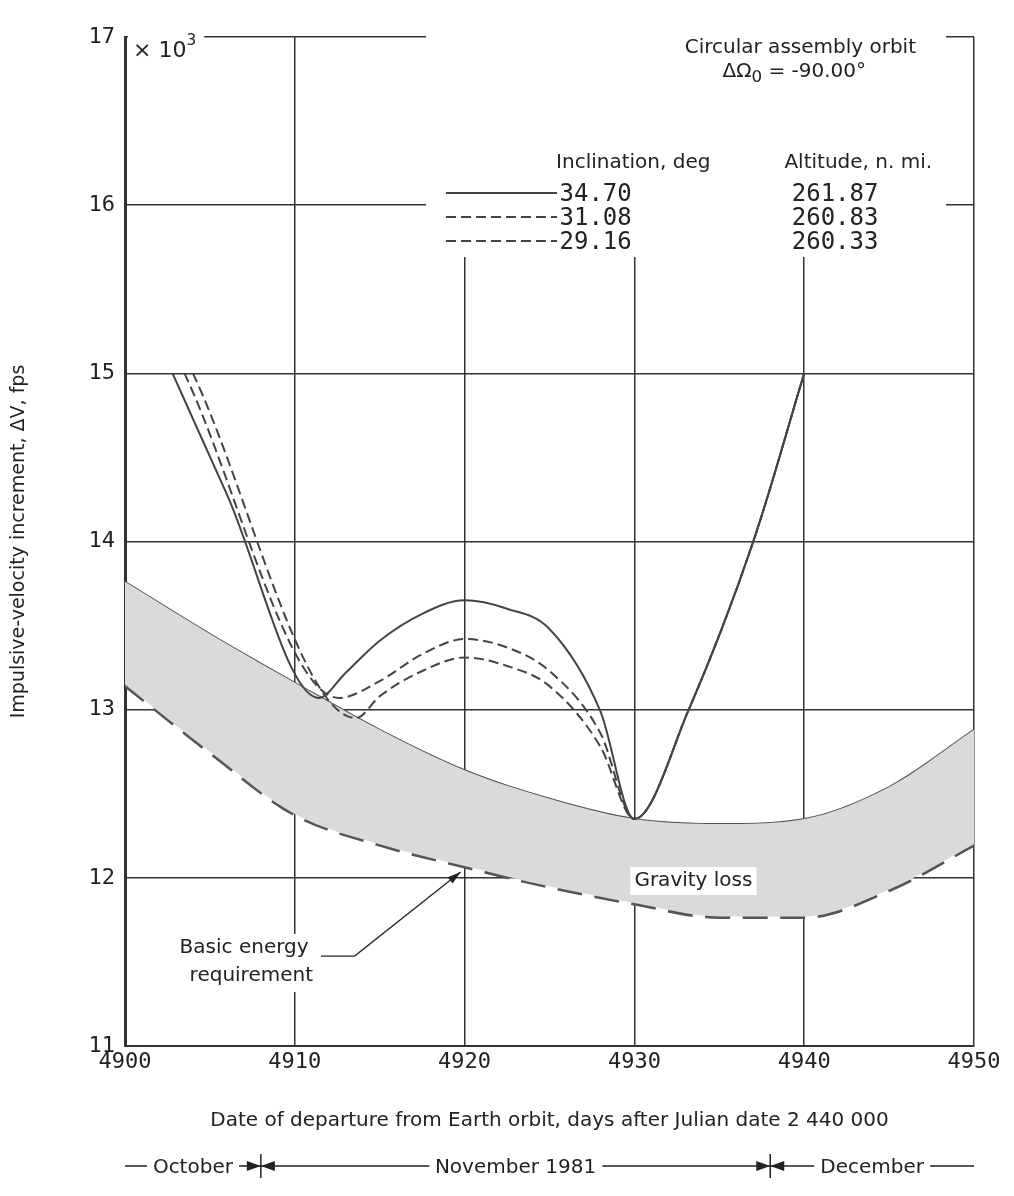  Describe the element at coordinates (102, 540) in the screenshot. I see `y-tick-label: 14` at that location.